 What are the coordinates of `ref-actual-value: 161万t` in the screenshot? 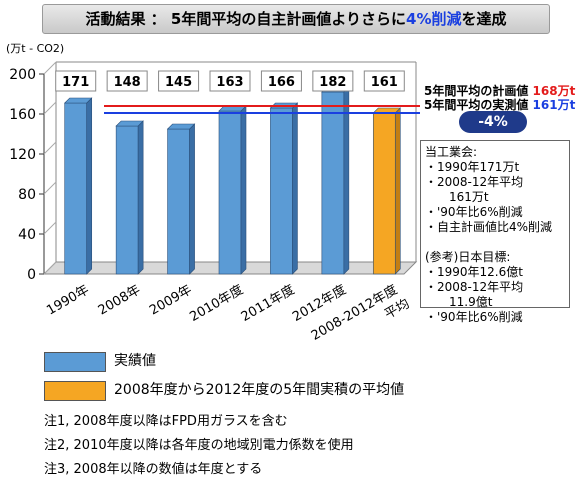 It's located at (554, 105).